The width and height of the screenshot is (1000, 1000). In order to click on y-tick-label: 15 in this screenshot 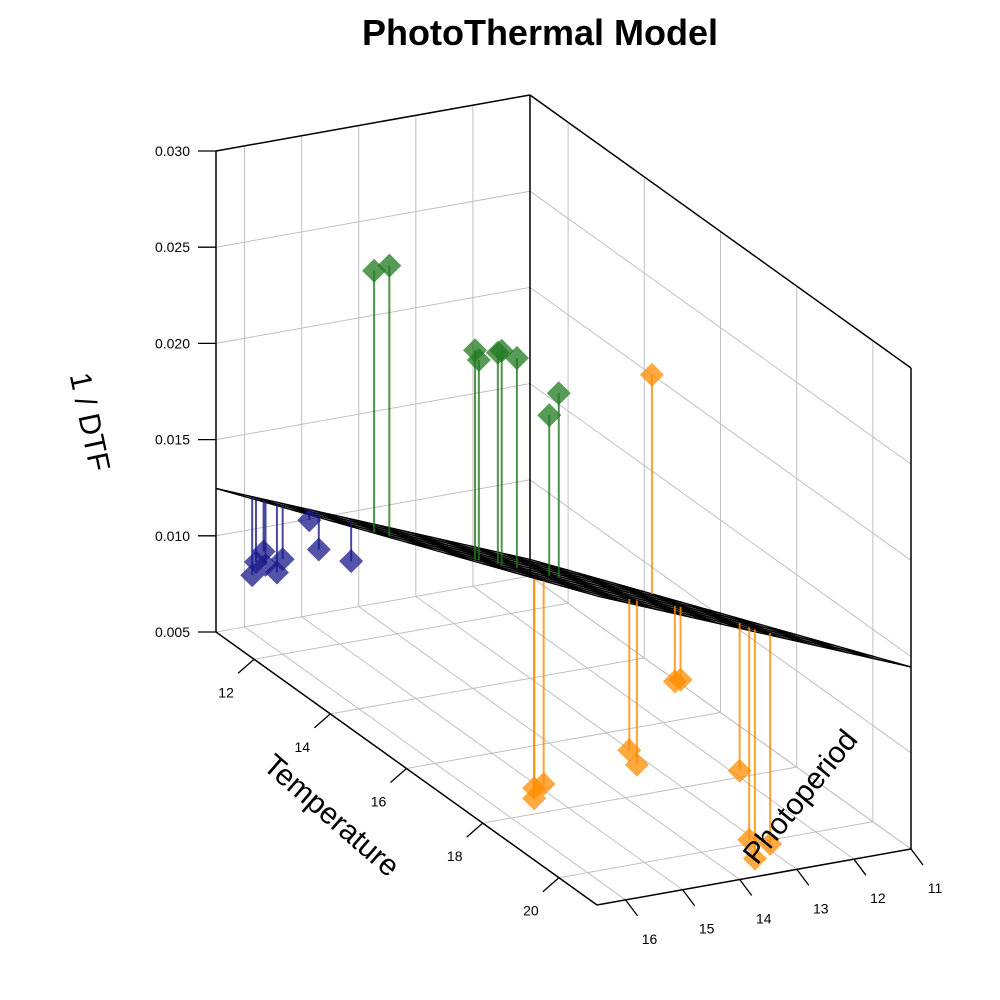, I will do `click(707, 929)`.